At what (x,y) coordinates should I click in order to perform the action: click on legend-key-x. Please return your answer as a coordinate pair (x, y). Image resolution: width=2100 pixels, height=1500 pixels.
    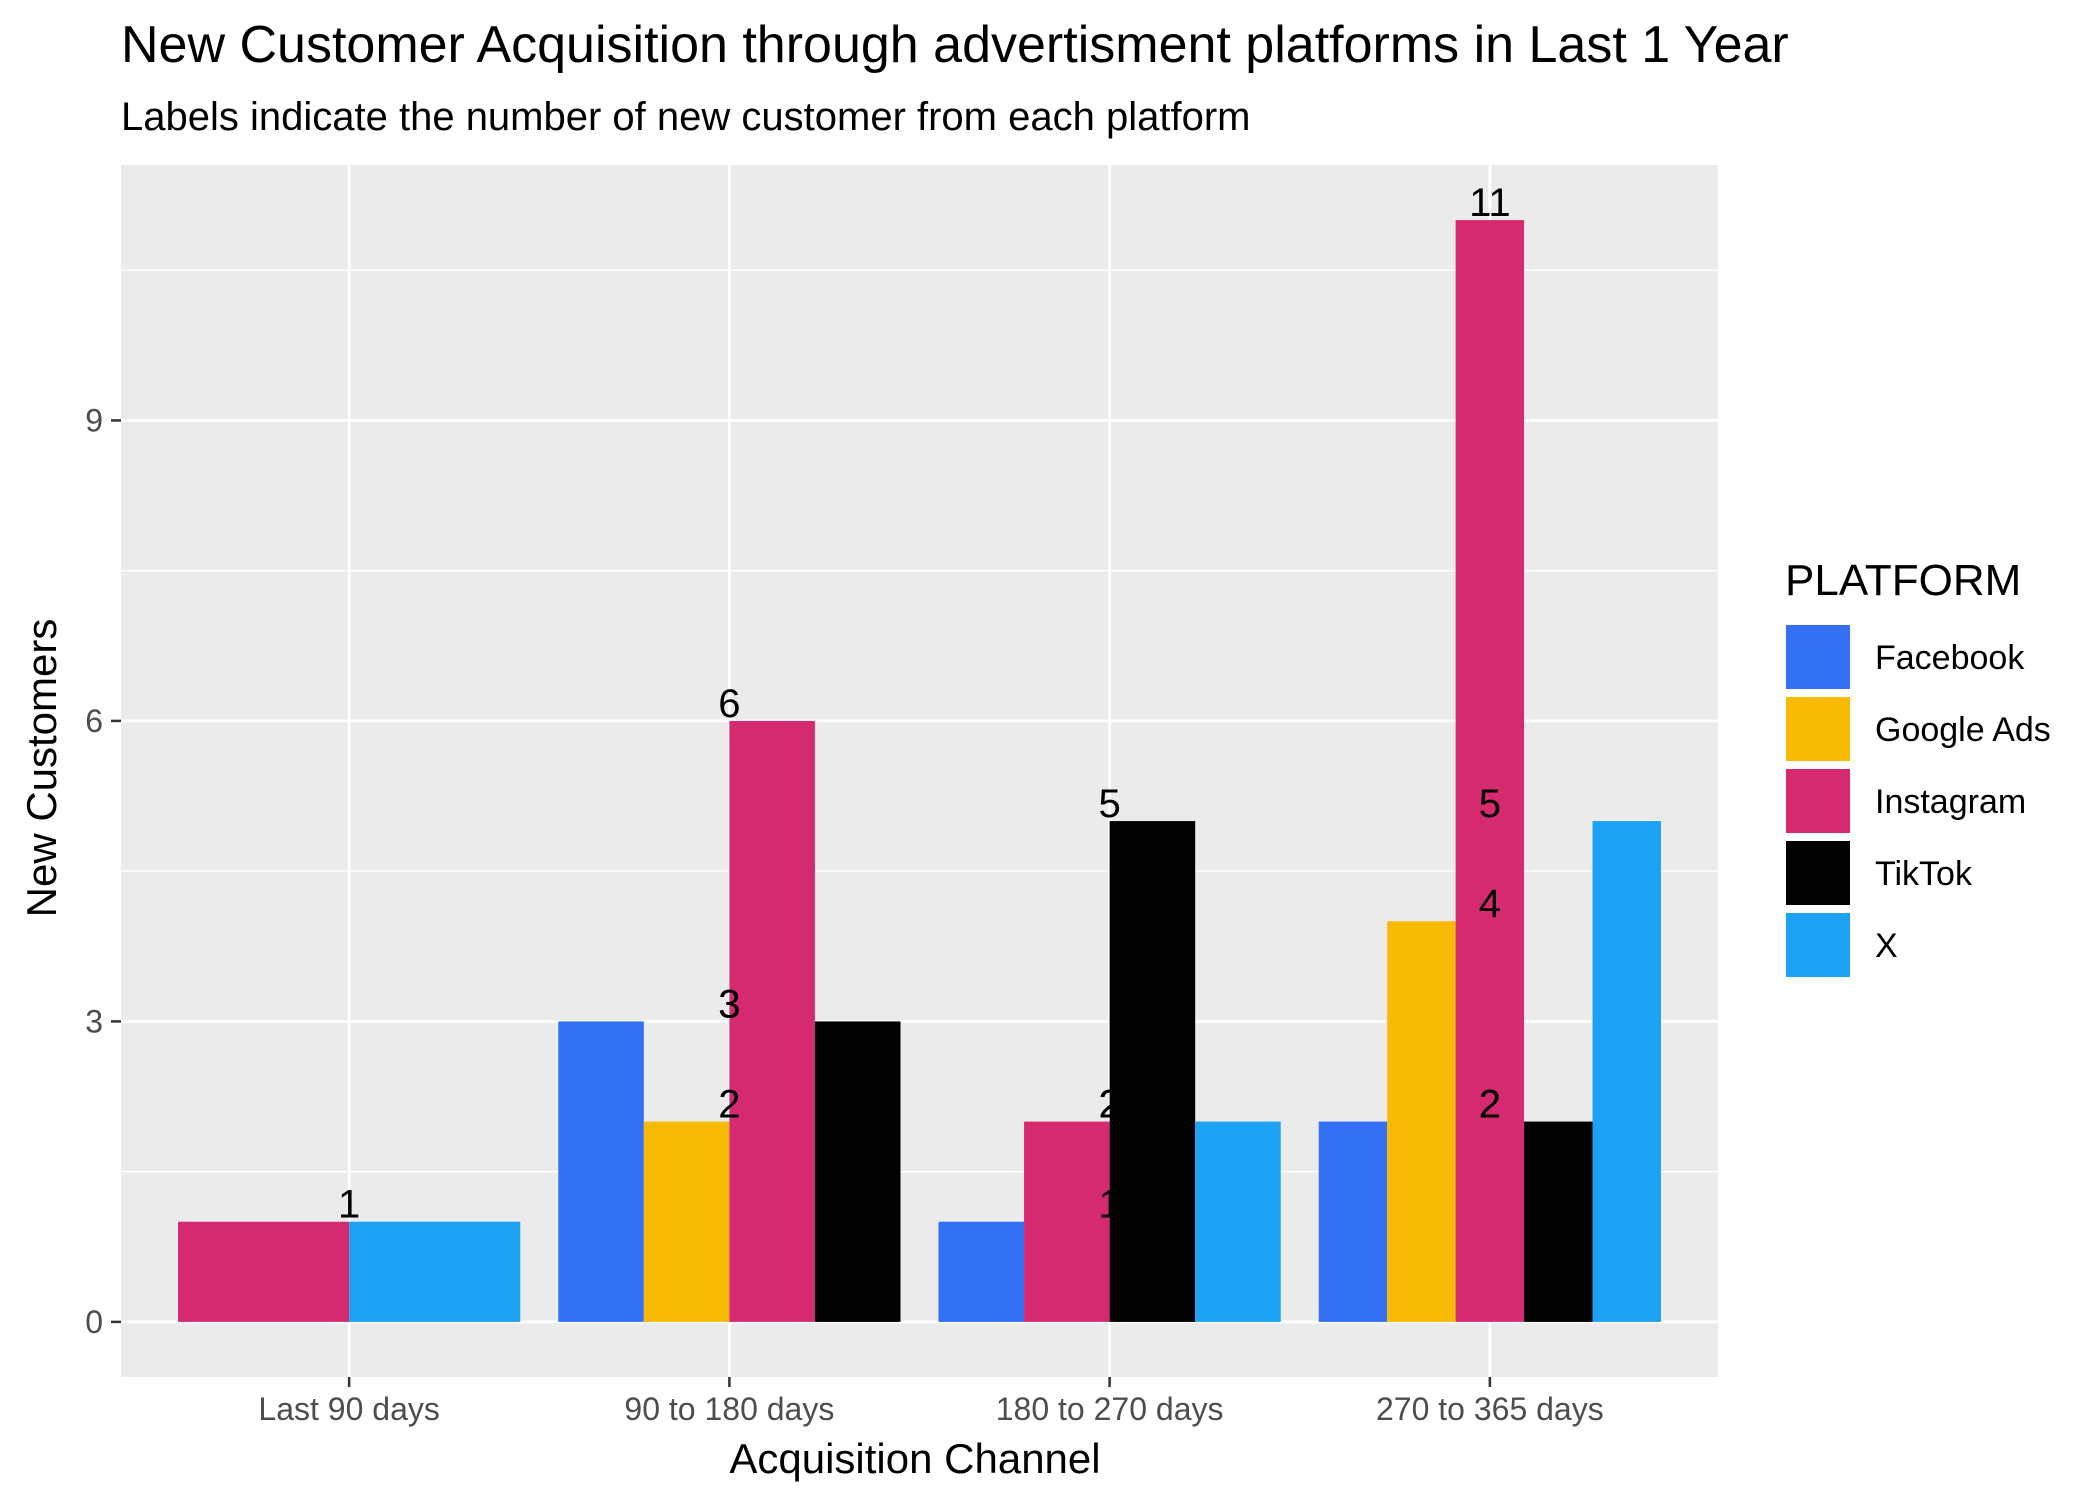
    Looking at the image, I should click on (1818, 945).